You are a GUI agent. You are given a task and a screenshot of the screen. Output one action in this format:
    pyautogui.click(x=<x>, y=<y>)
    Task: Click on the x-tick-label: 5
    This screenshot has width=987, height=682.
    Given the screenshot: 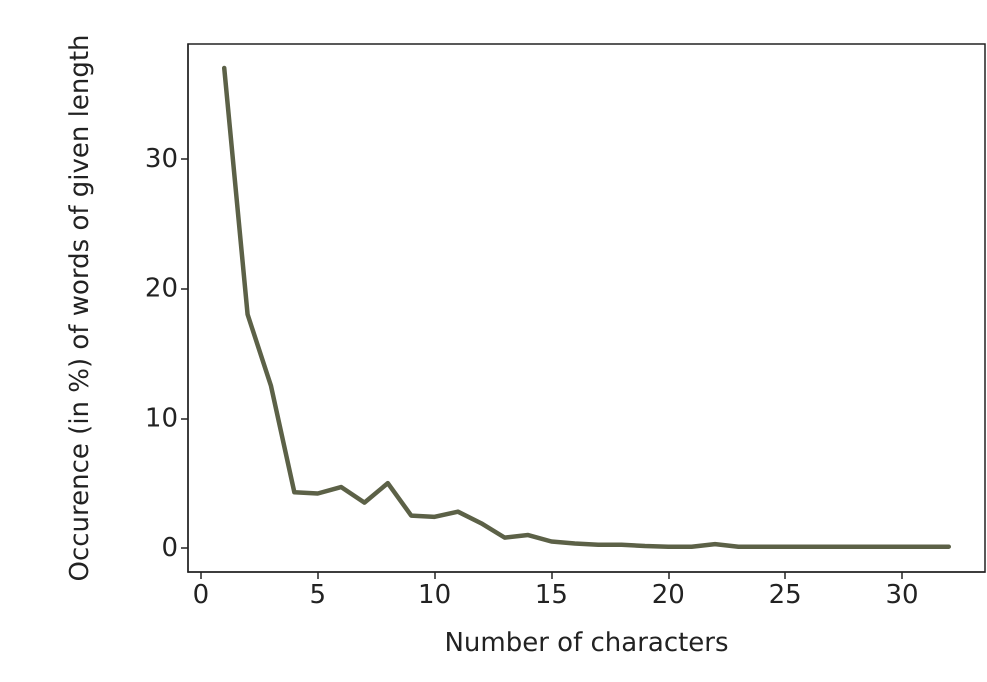 What is the action you would take?
    pyautogui.click(x=317, y=595)
    